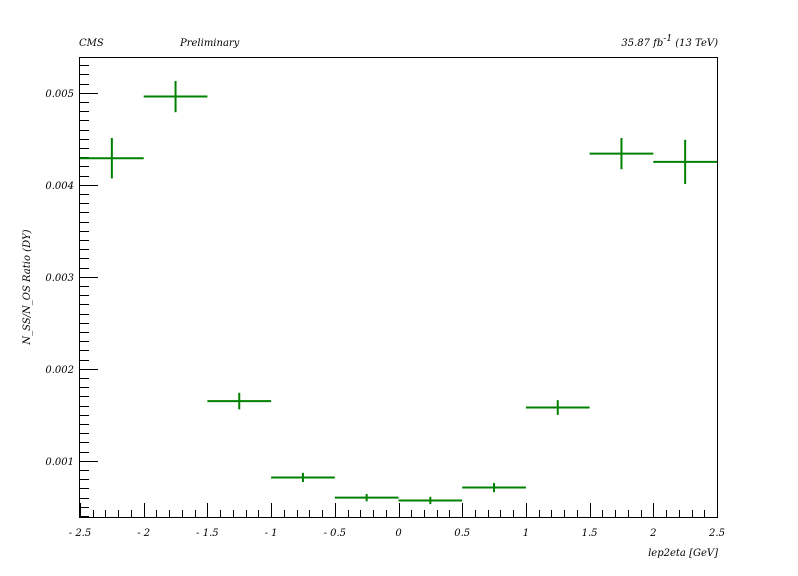 This screenshot has width=798, height=576. Describe the element at coordinates (696, 43) in the screenshot. I see `energy-label: (13 TeV)` at that location.